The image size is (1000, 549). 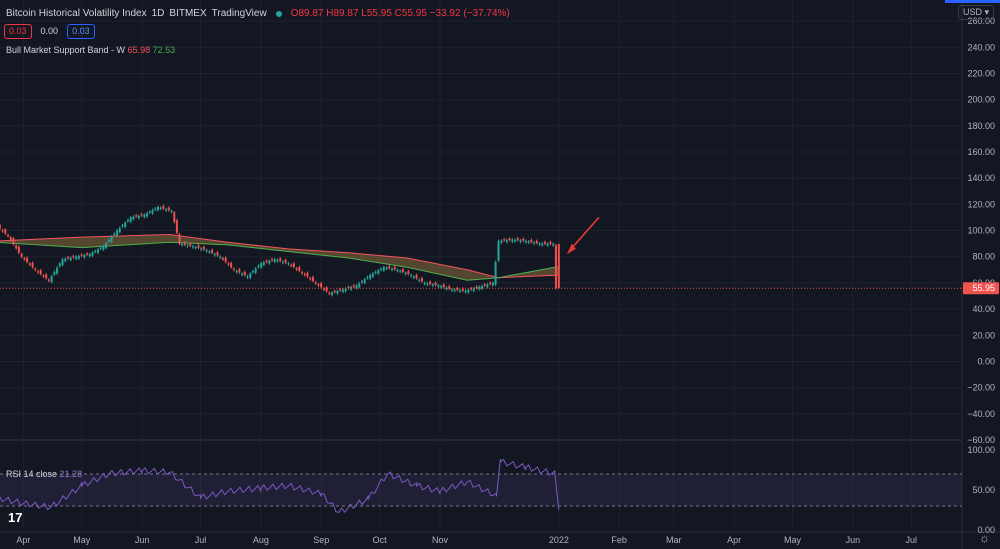 I want to click on currency-button: USD ▾, so click(x=975, y=12).